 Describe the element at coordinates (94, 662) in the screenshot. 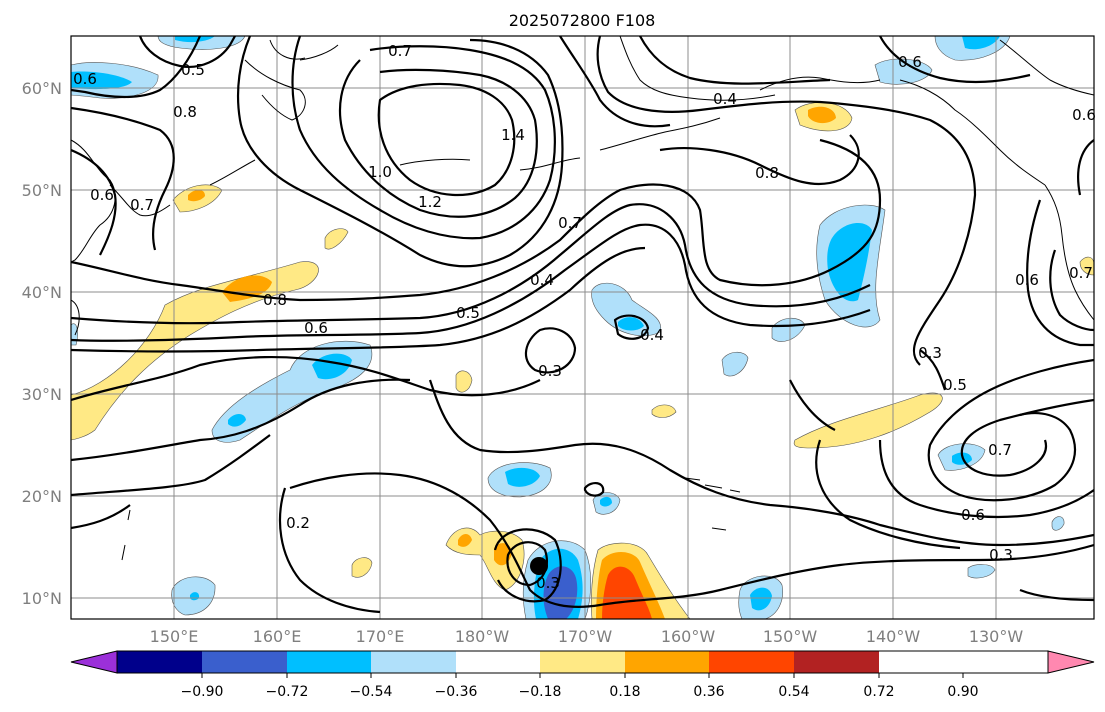

I see `colorbar-low-extension` at that location.